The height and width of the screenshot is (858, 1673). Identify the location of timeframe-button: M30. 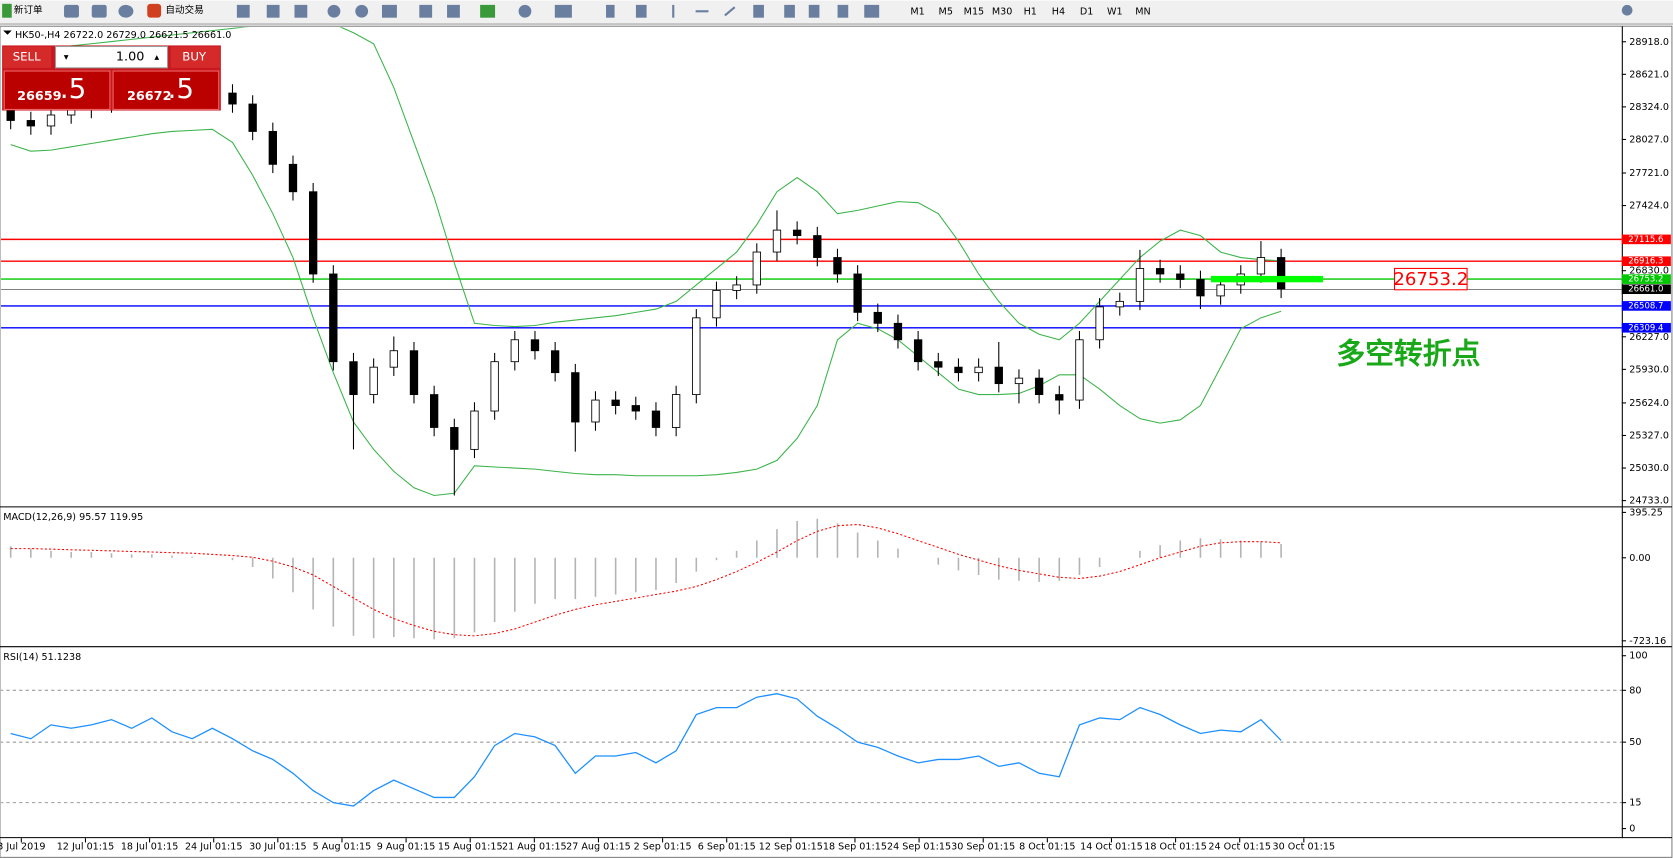
(1002, 11).